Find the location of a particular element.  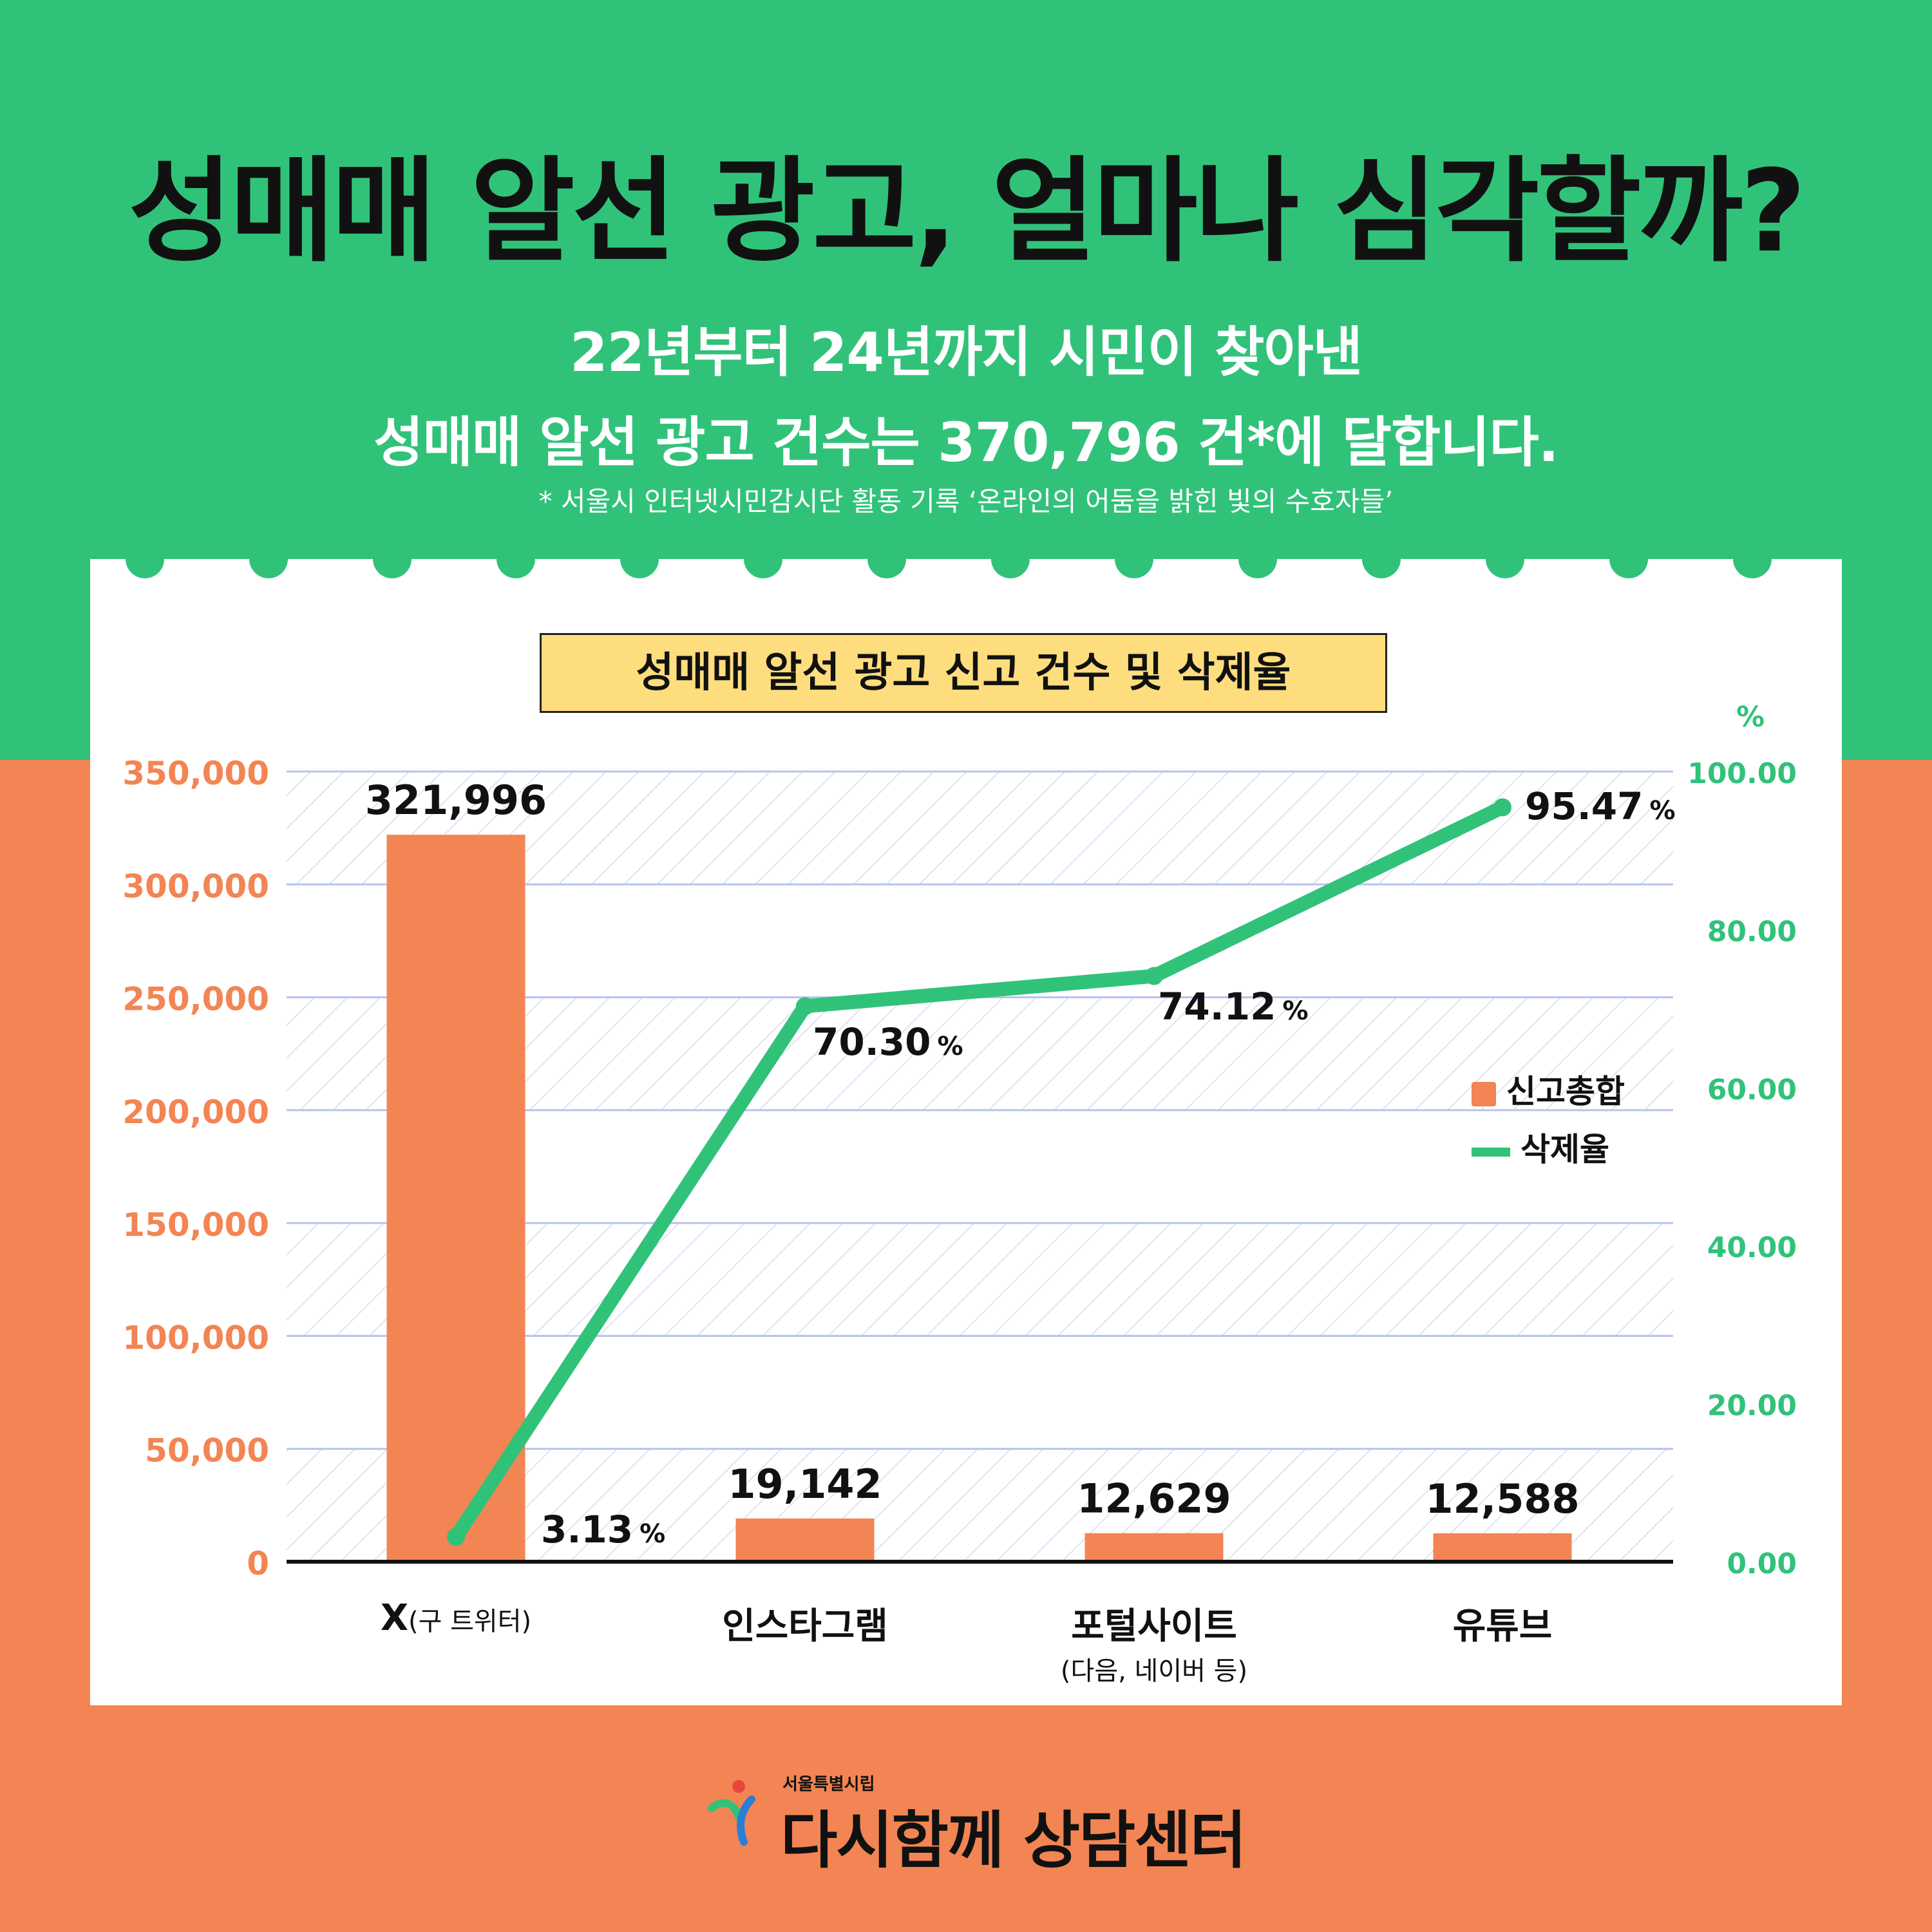

line-value-label: 74.12% is located at coordinates (1233, 1007).